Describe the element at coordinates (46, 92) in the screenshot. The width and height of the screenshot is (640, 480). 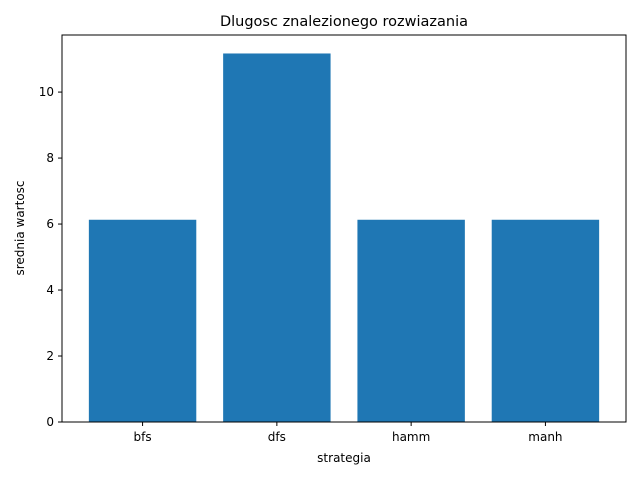
I see `y-tick-label: 10` at that location.